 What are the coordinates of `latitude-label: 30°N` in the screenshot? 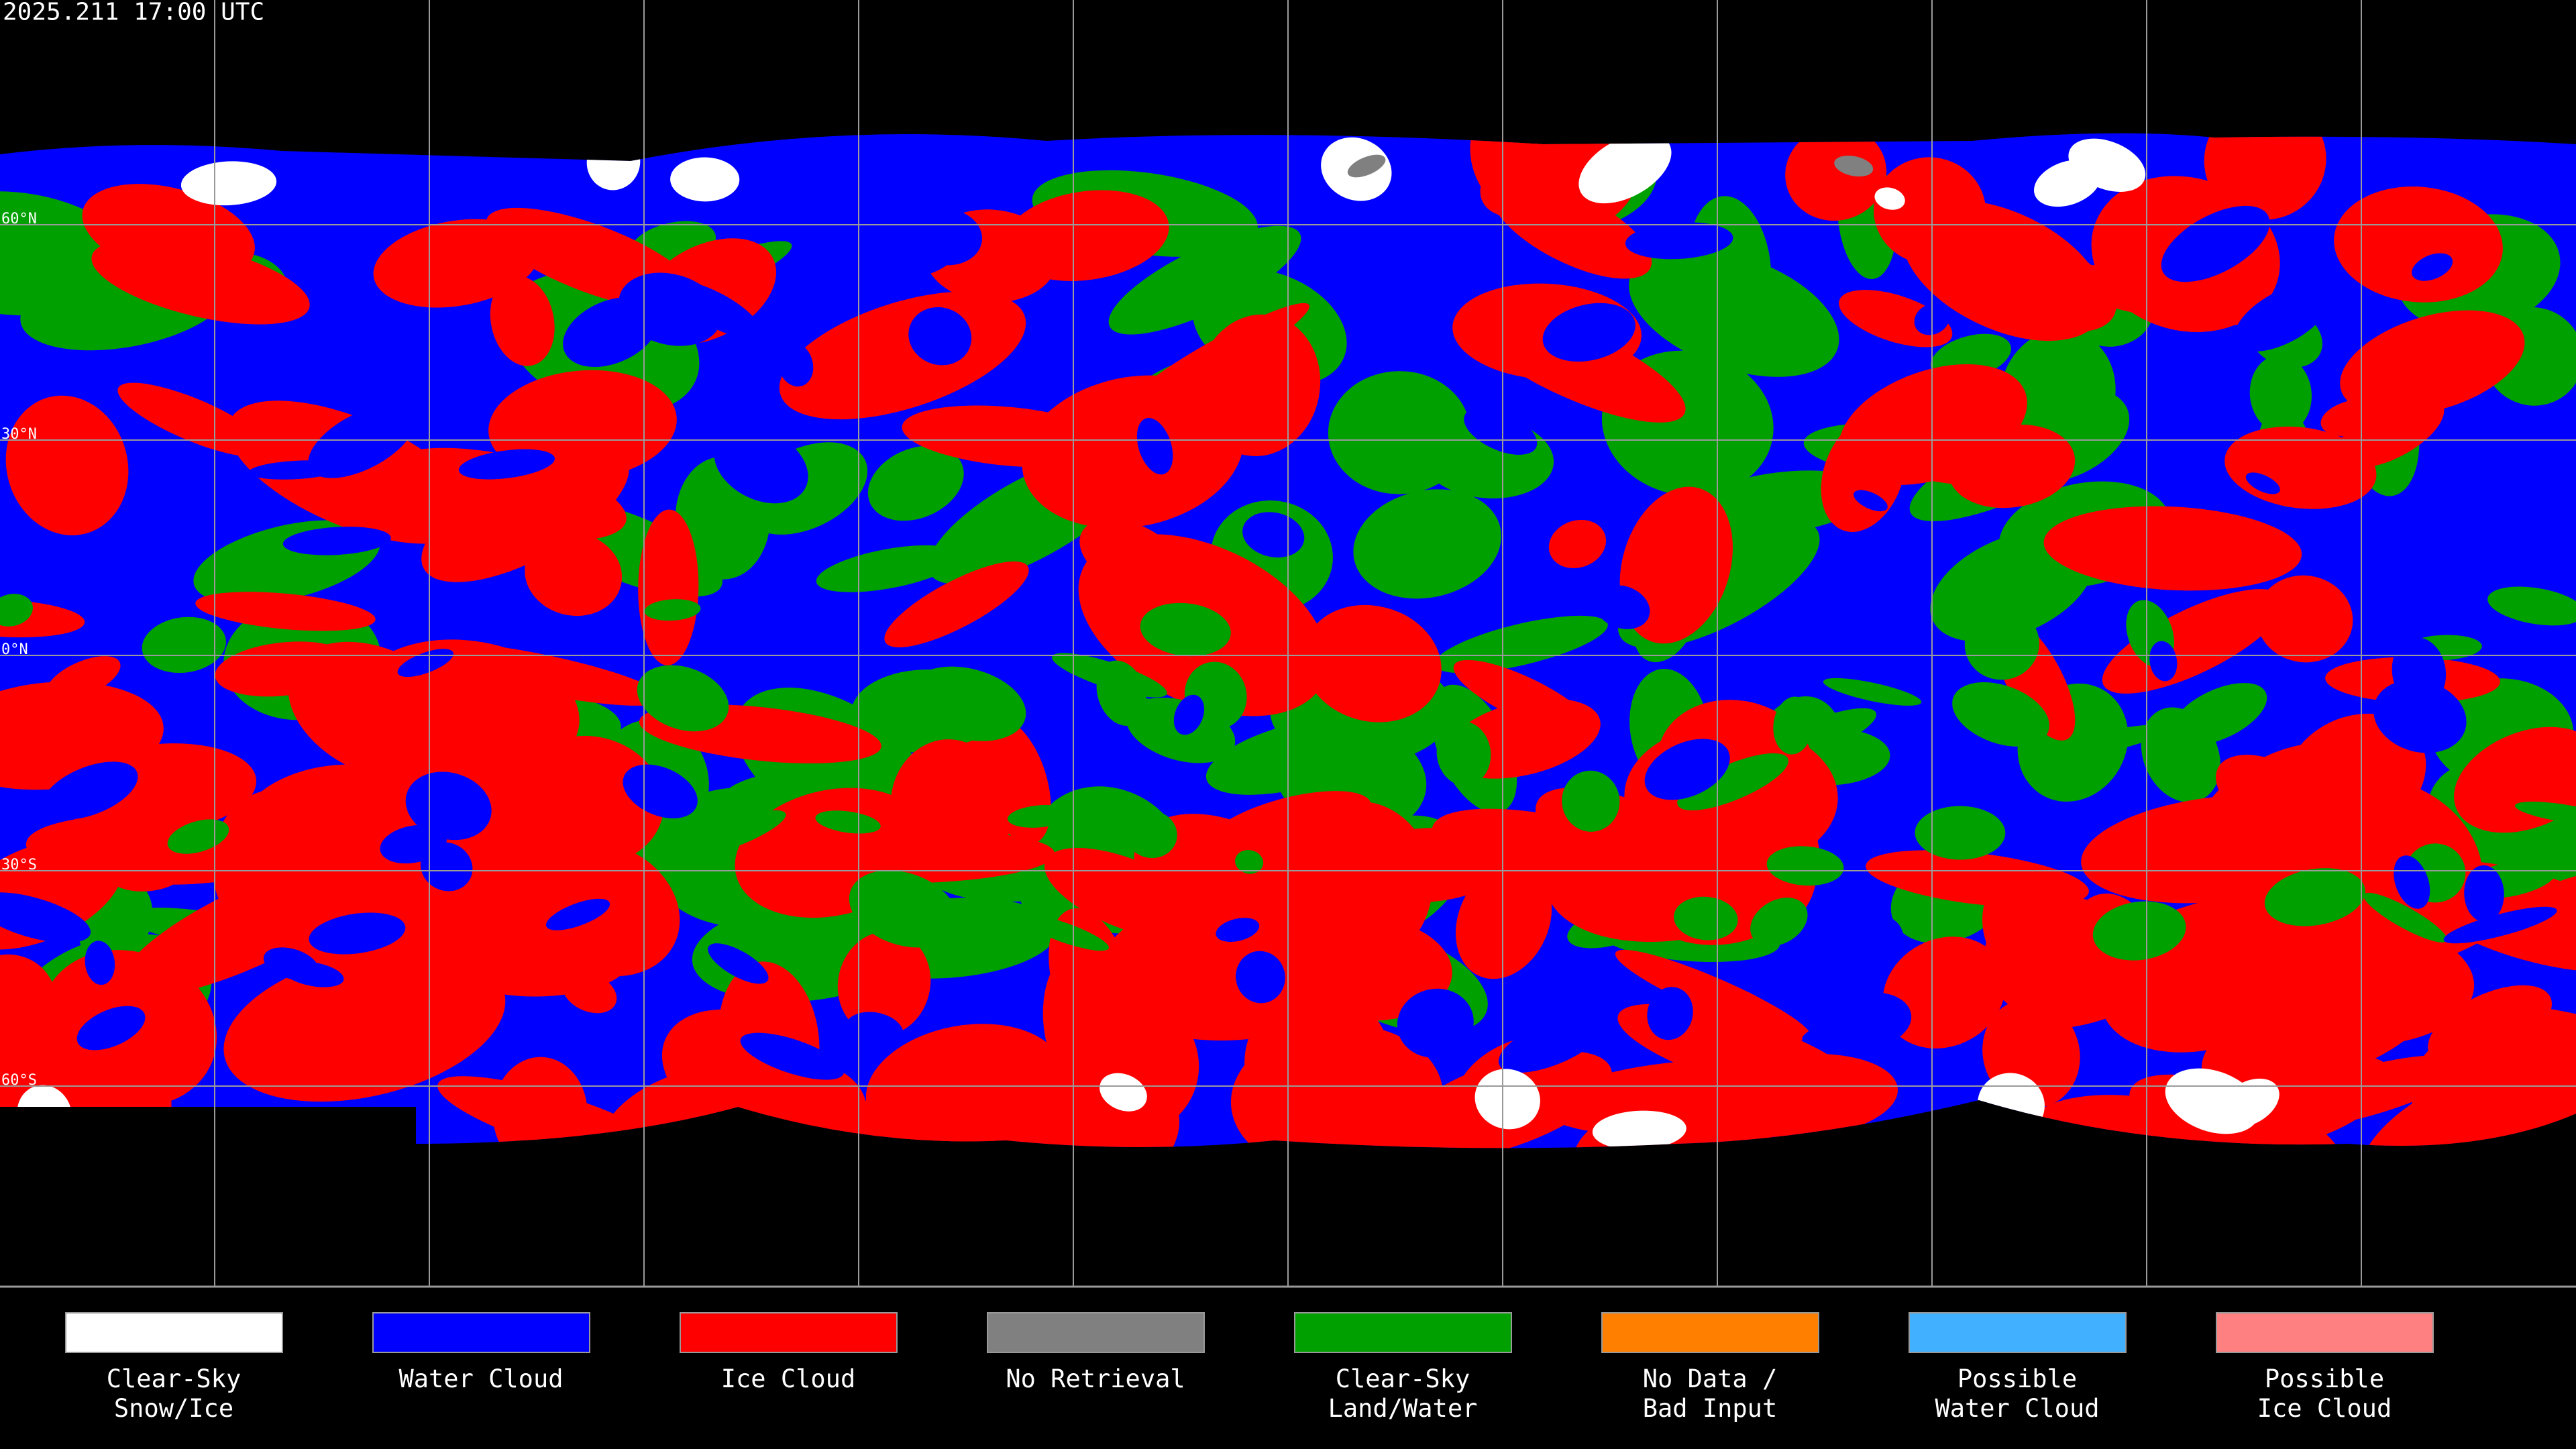 It's located at (19, 434).